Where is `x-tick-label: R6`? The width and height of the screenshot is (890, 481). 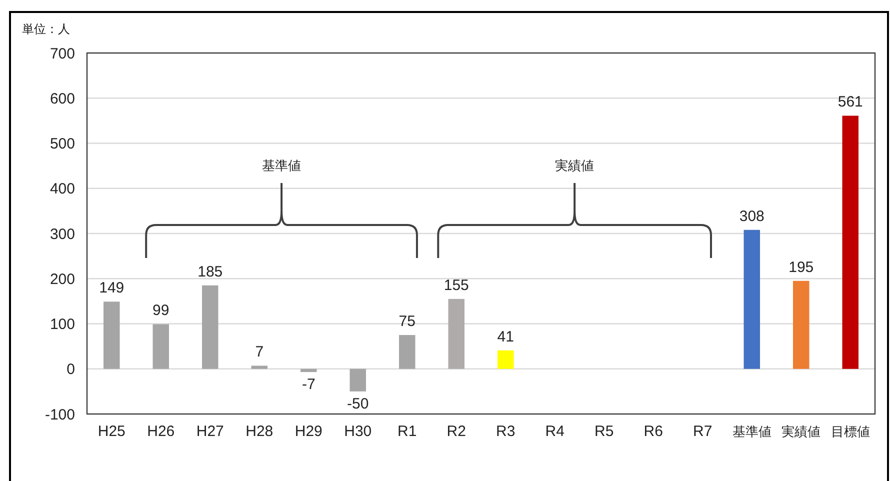
x-tick-label: R6 is located at coordinates (653, 431).